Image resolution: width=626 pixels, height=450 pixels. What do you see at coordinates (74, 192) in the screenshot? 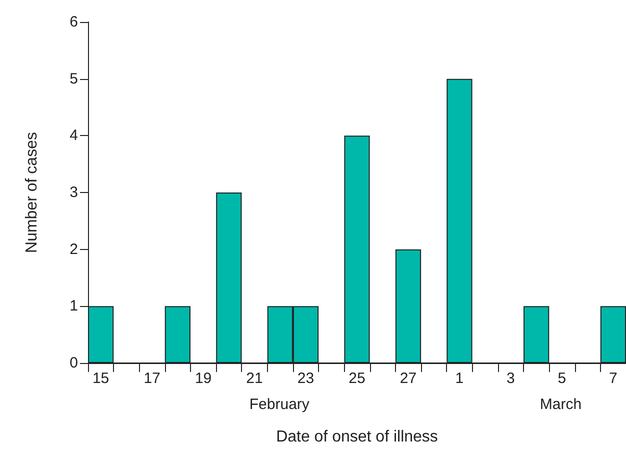
I see `y-tick-label: 3` at bounding box center [74, 192].